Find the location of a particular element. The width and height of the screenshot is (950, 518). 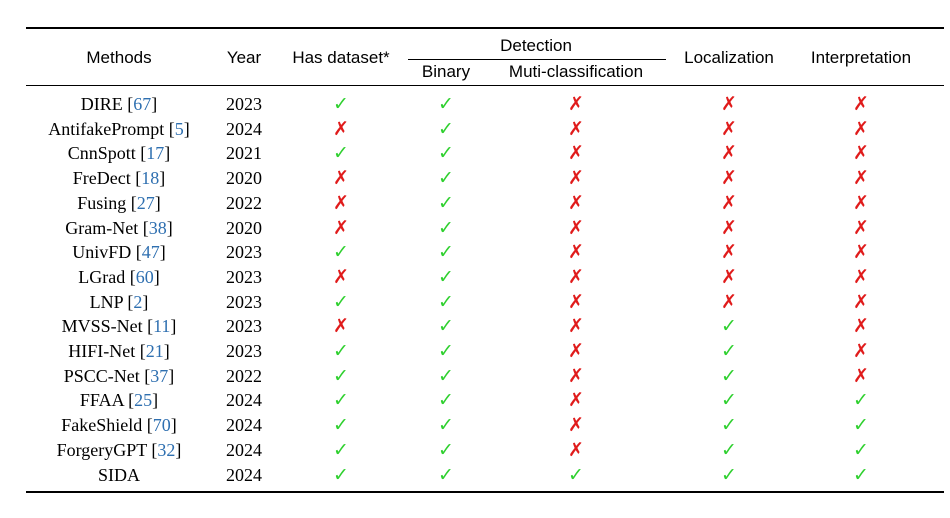

method-name: HIFI-Net [21] is located at coordinates (118, 351).